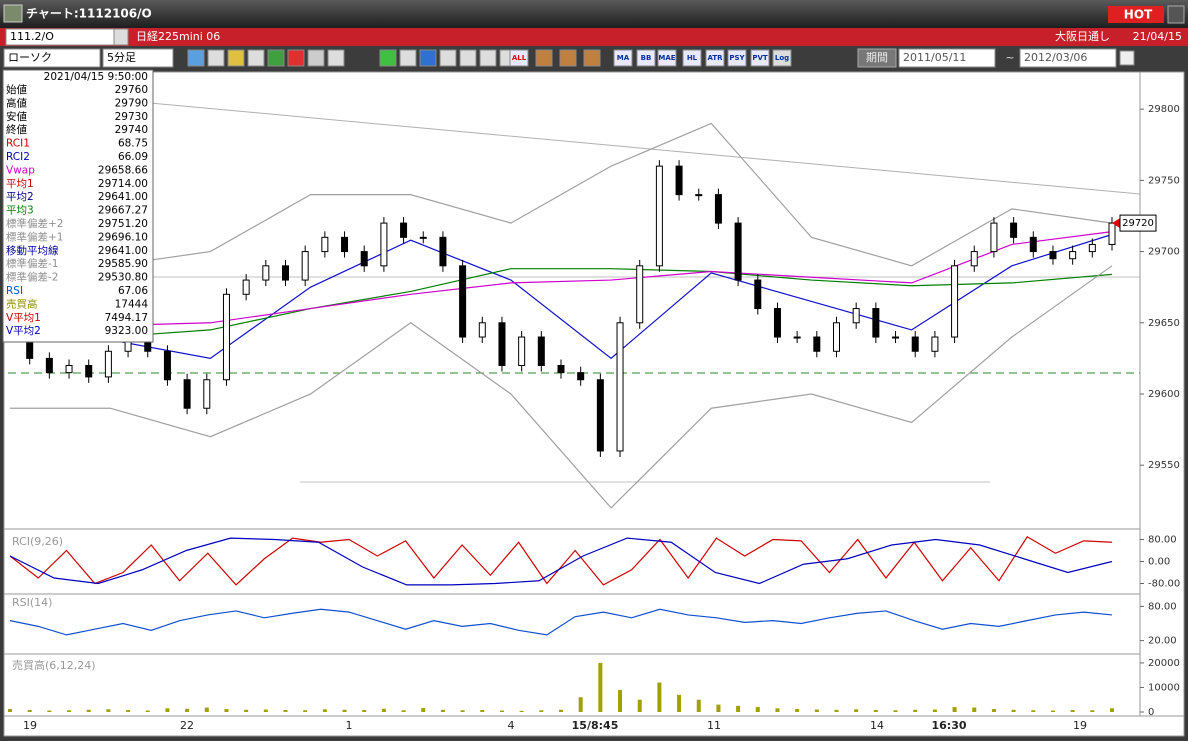  What do you see at coordinates (20, 197) in the screenshot?
I see `info-label: 平均2` at bounding box center [20, 197].